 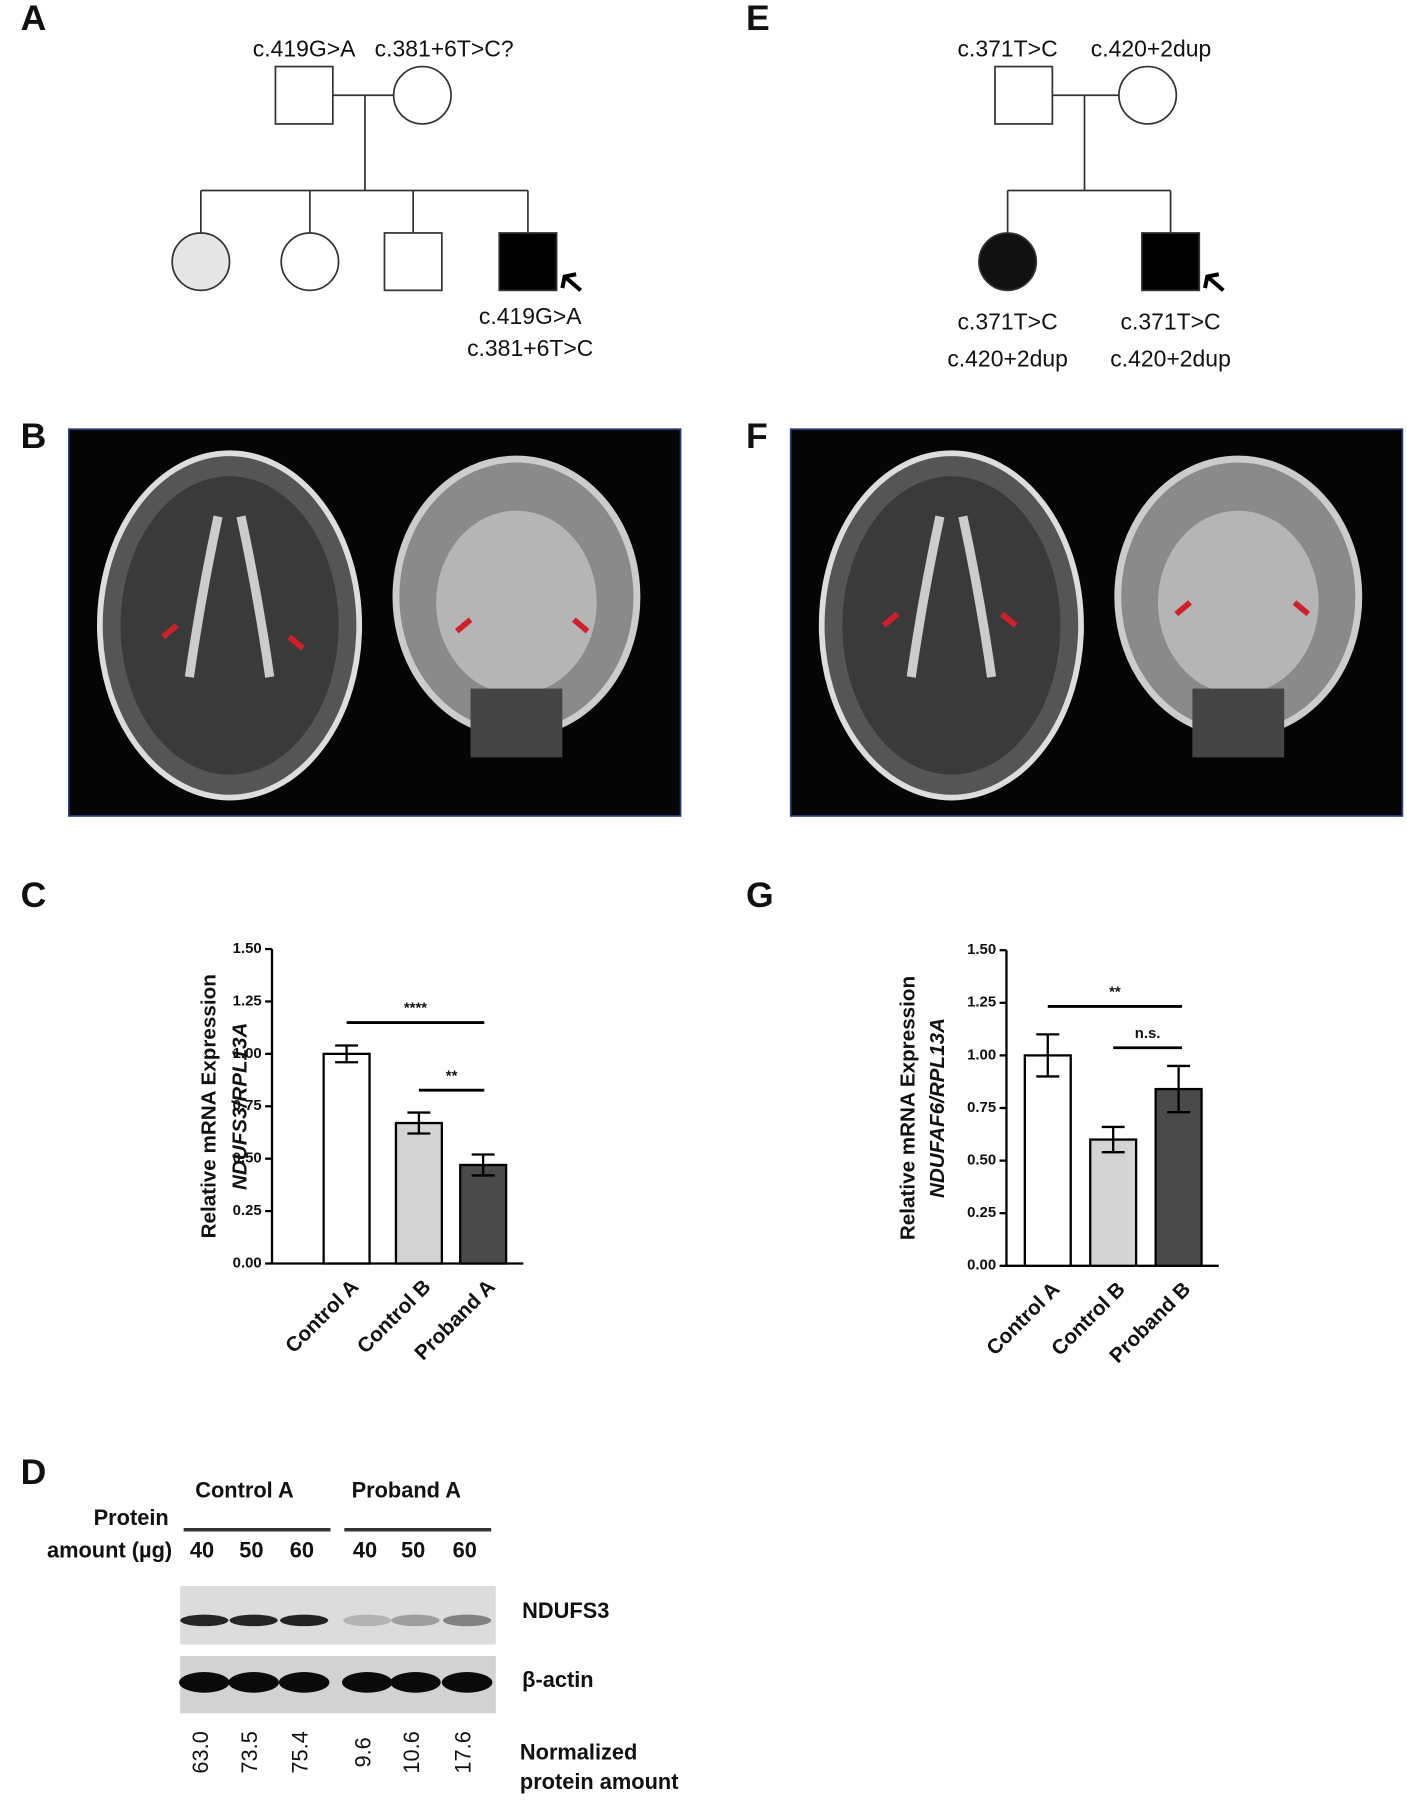 I want to click on blot, so click(x=338, y=1615).